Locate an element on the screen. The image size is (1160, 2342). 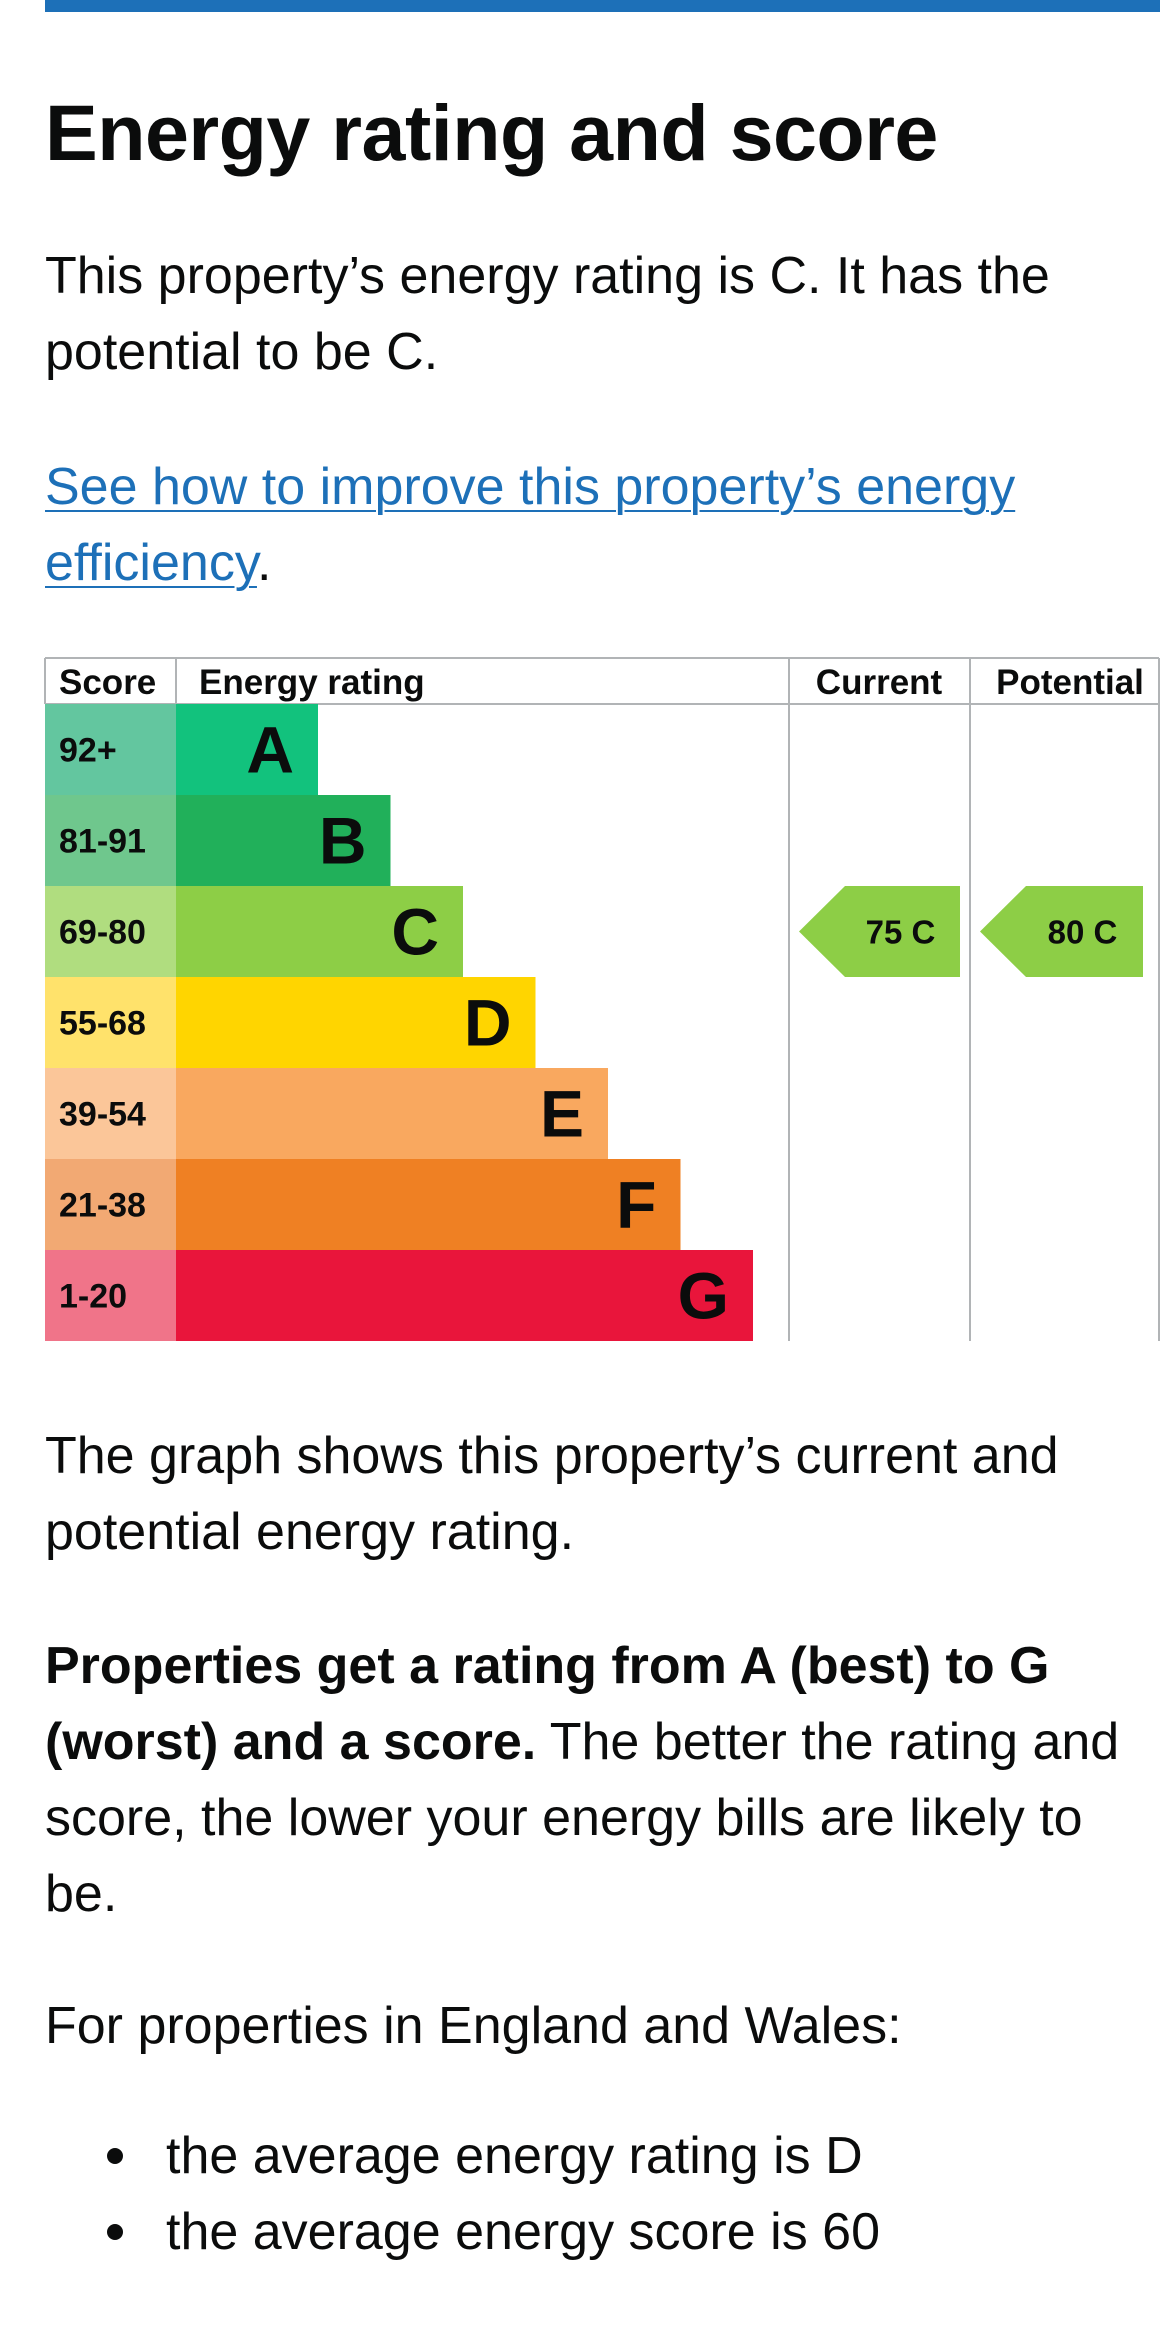
score-cell-a is located at coordinates (110, 749).